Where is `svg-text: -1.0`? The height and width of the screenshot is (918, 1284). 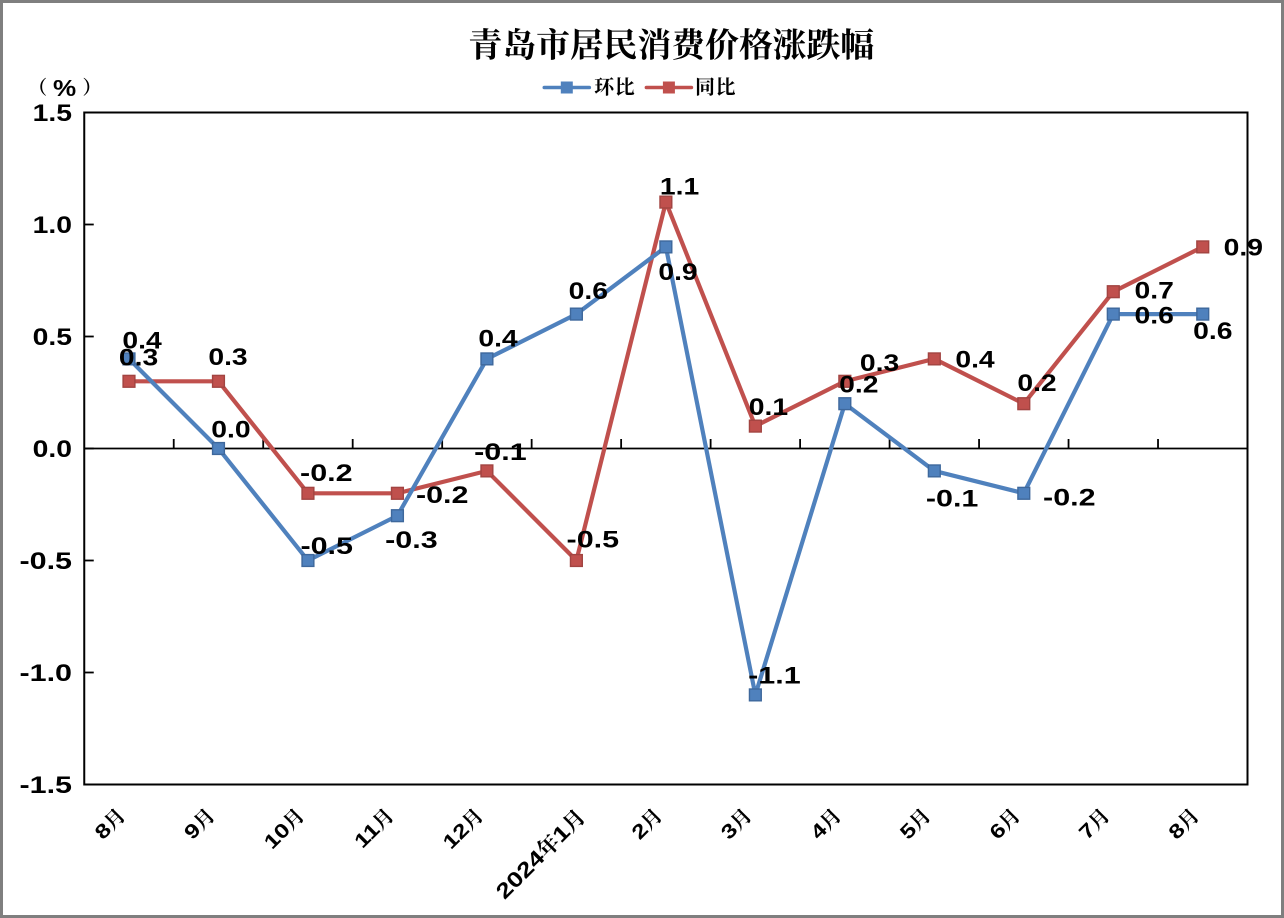 svg-text: -1.0 is located at coordinates (45, 672).